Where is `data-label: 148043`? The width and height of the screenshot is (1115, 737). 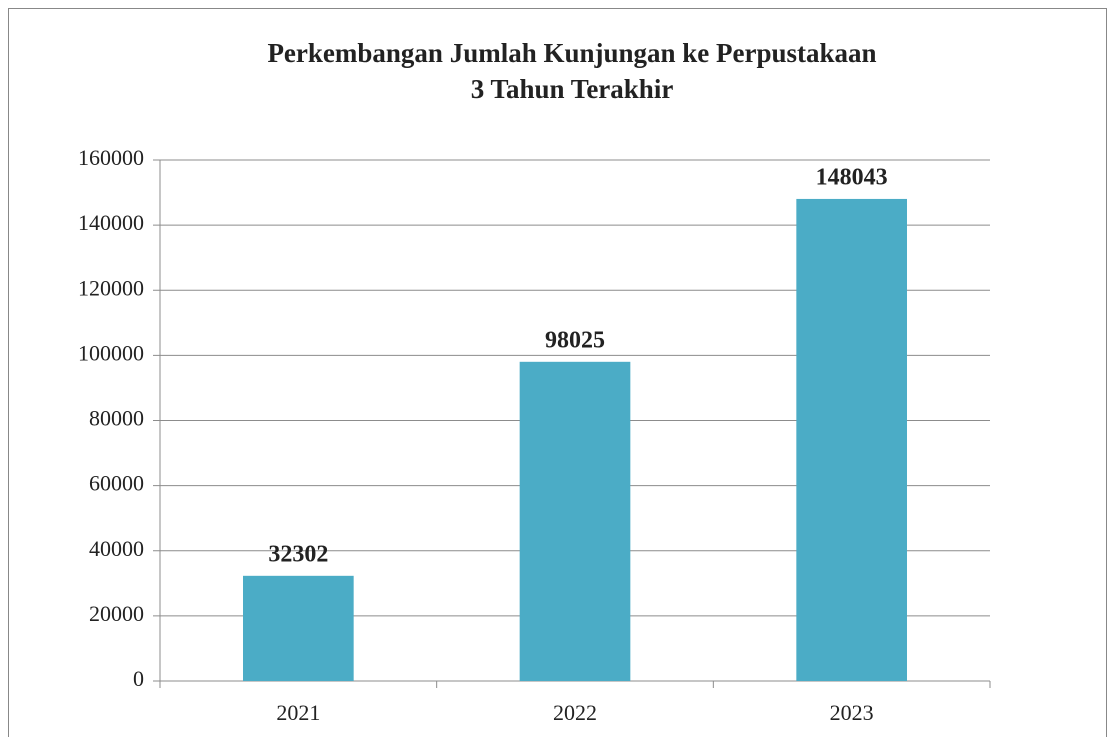 data-label: 148043 is located at coordinates (852, 177).